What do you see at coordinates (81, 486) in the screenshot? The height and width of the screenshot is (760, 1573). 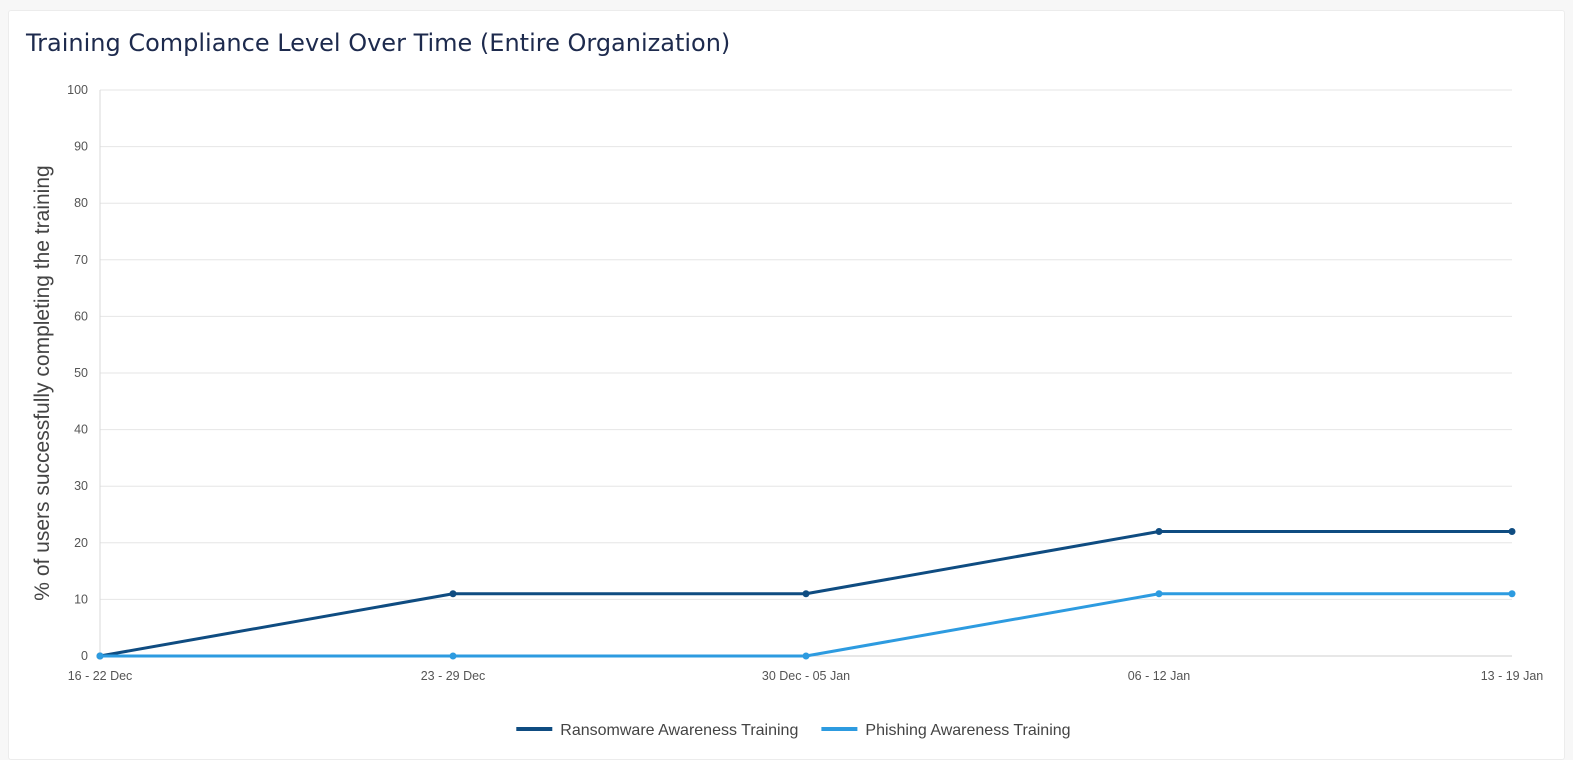 I see `y-tick-label-30: 30` at bounding box center [81, 486].